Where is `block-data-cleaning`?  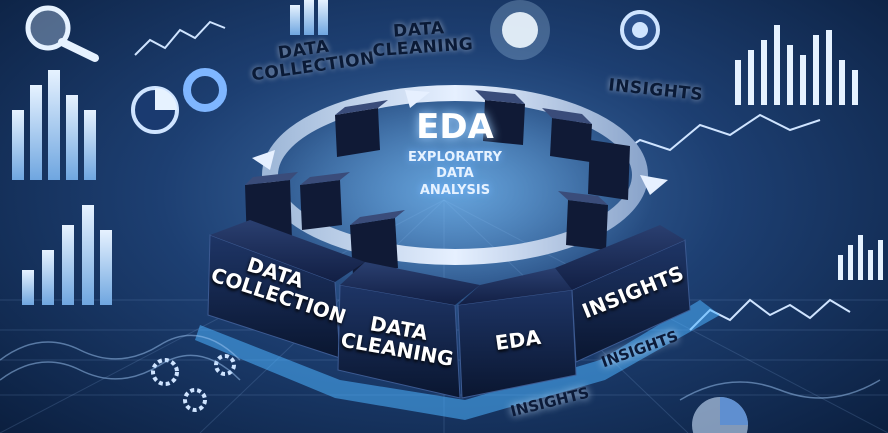
block-data-cleaning is located at coordinates (408, 330).